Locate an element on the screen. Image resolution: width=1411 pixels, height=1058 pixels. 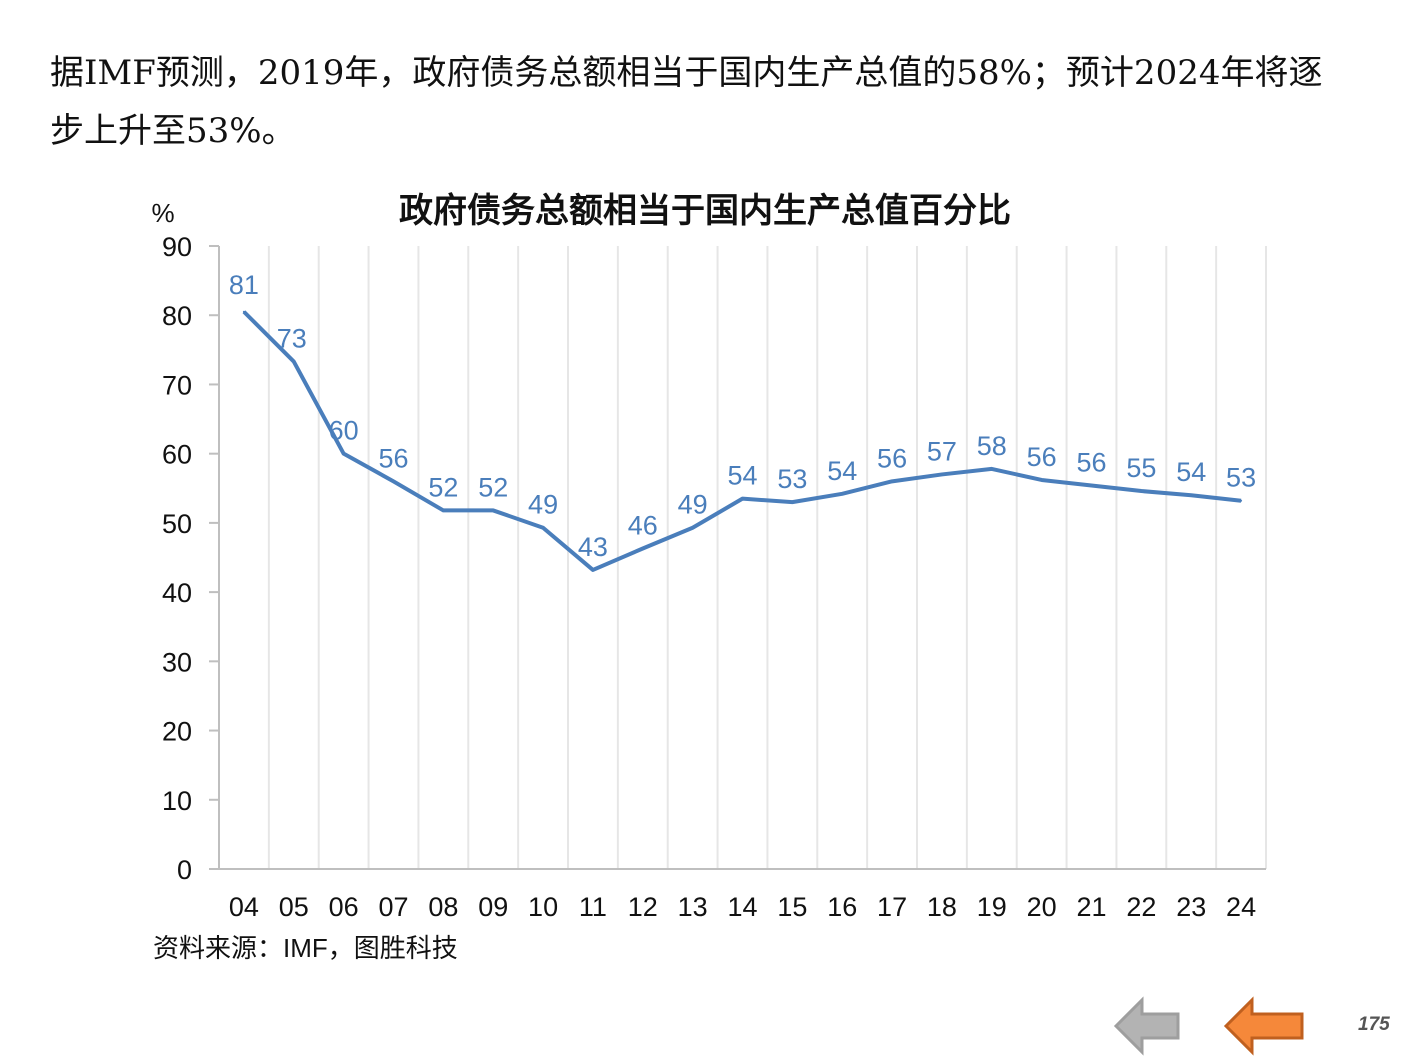
y-tick-label: 70 is located at coordinates (177, 385).